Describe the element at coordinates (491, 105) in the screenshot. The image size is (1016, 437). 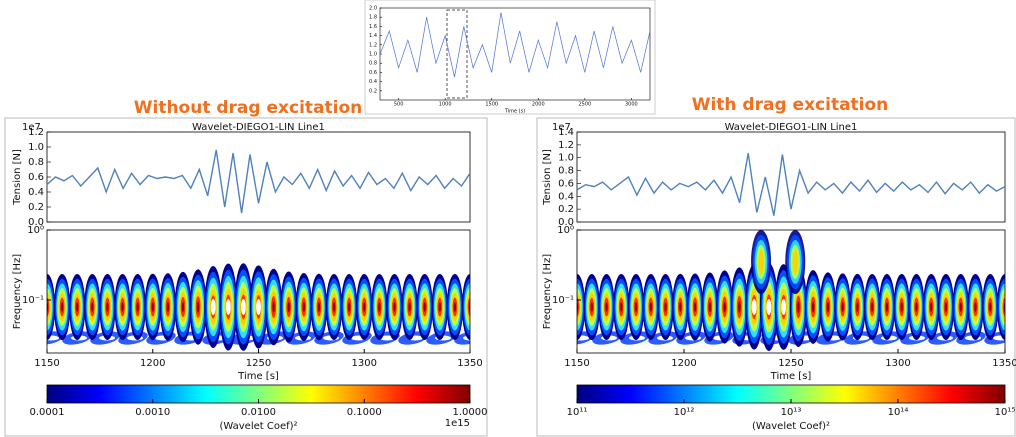
I see `x-tick-label: 1500` at that location.